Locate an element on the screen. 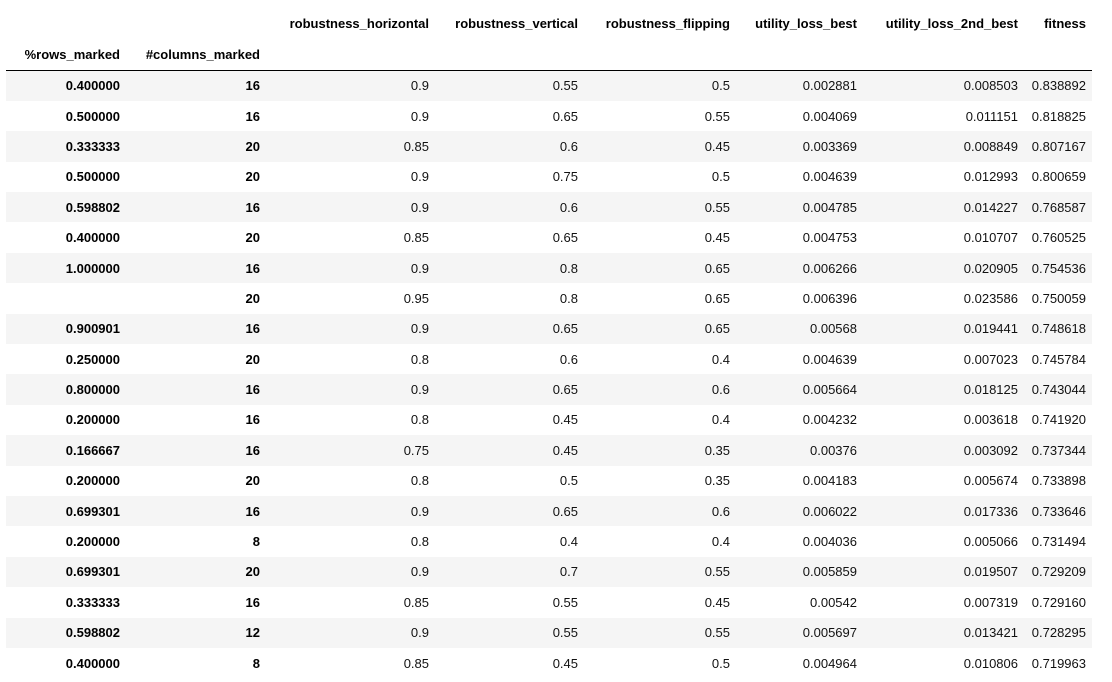  index-rows-marked is located at coordinates (66, 298).